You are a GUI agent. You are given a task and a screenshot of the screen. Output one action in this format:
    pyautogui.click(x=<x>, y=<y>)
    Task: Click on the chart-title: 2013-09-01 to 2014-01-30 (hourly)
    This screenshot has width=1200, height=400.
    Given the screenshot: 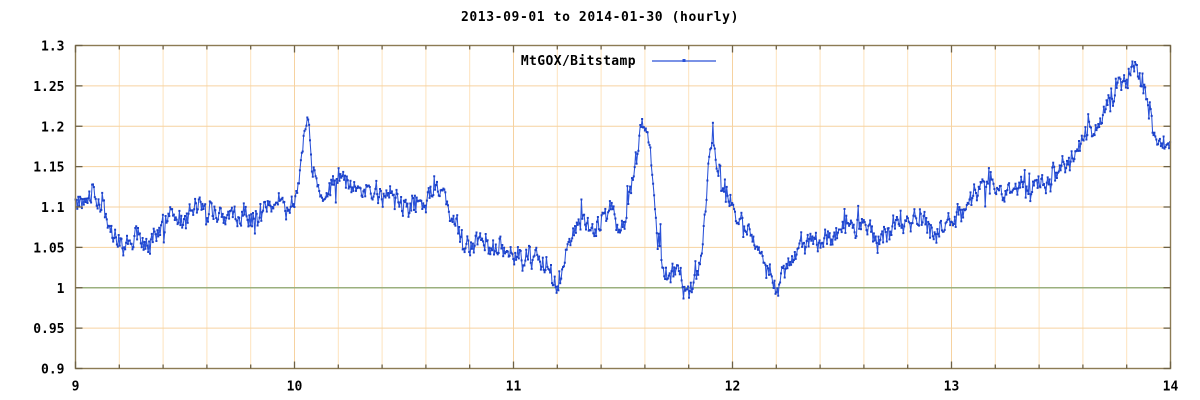 What is the action you would take?
    pyautogui.click(x=600, y=17)
    